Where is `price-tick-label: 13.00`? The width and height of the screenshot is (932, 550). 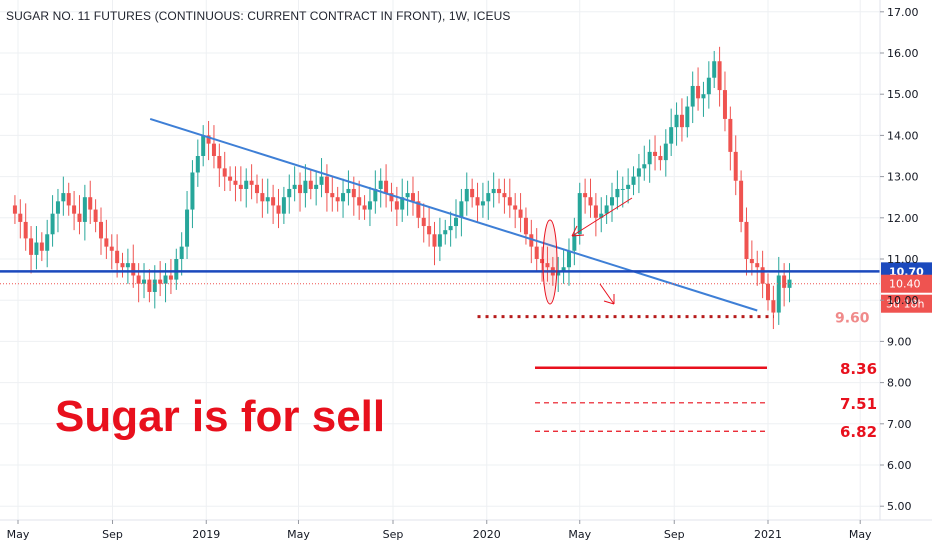
price-tick-label: 13.00 is located at coordinates (903, 177).